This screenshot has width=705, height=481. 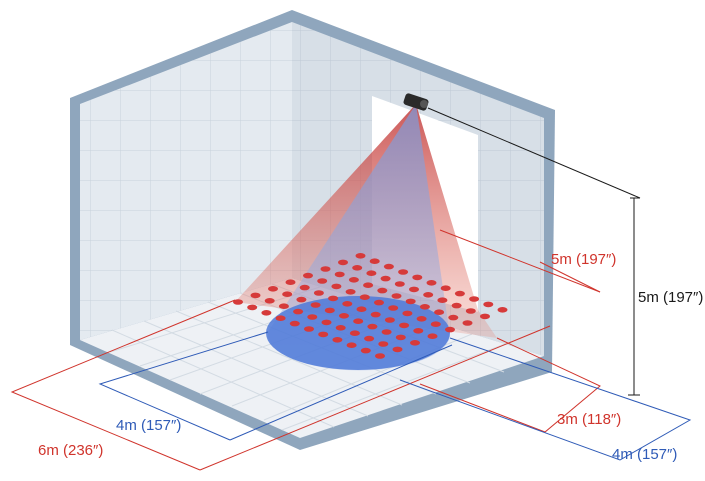 What do you see at coordinates (670, 297) in the screenshot?
I see `sensor-height-label: 5m (197″)` at bounding box center [670, 297].